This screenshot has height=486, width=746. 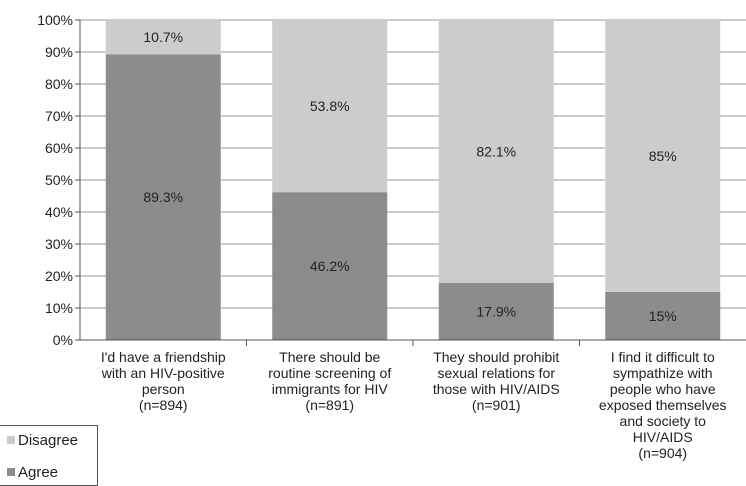 What do you see at coordinates (329, 389) in the screenshot?
I see `x-category-label-line: immigrants for HIV` at bounding box center [329, 389].